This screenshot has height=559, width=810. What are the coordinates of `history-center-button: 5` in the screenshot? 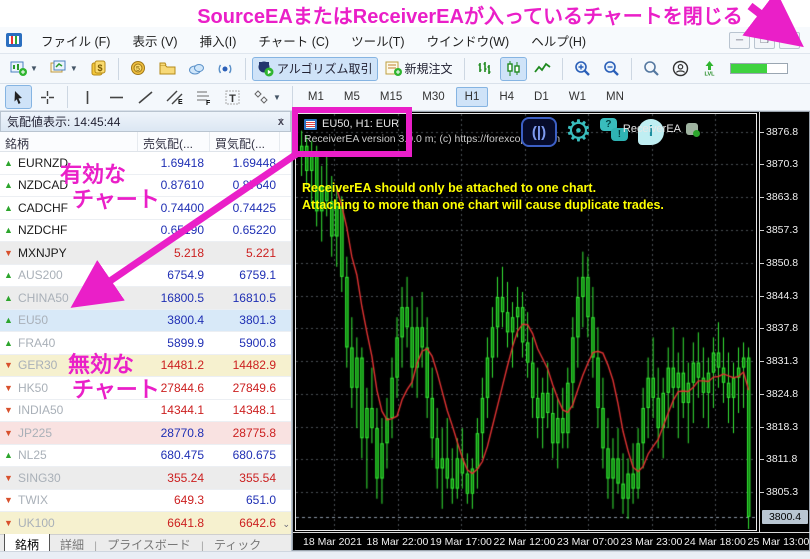 It's located at (138, 69).